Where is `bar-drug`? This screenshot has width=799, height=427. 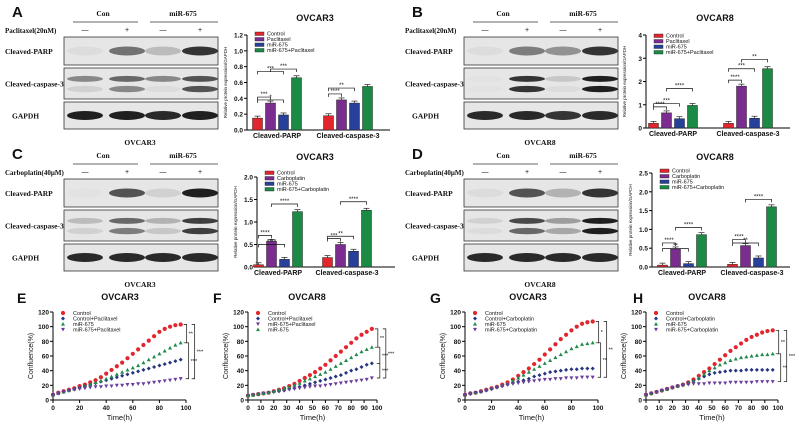
bar-drug is located at coordinates (675, 258).